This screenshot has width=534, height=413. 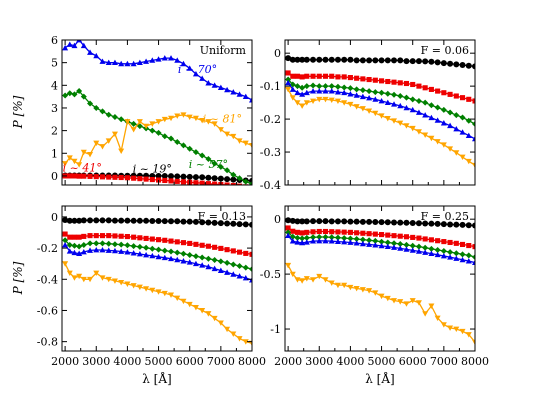 I want to click on plot-frame, so click(x=157, y=112).